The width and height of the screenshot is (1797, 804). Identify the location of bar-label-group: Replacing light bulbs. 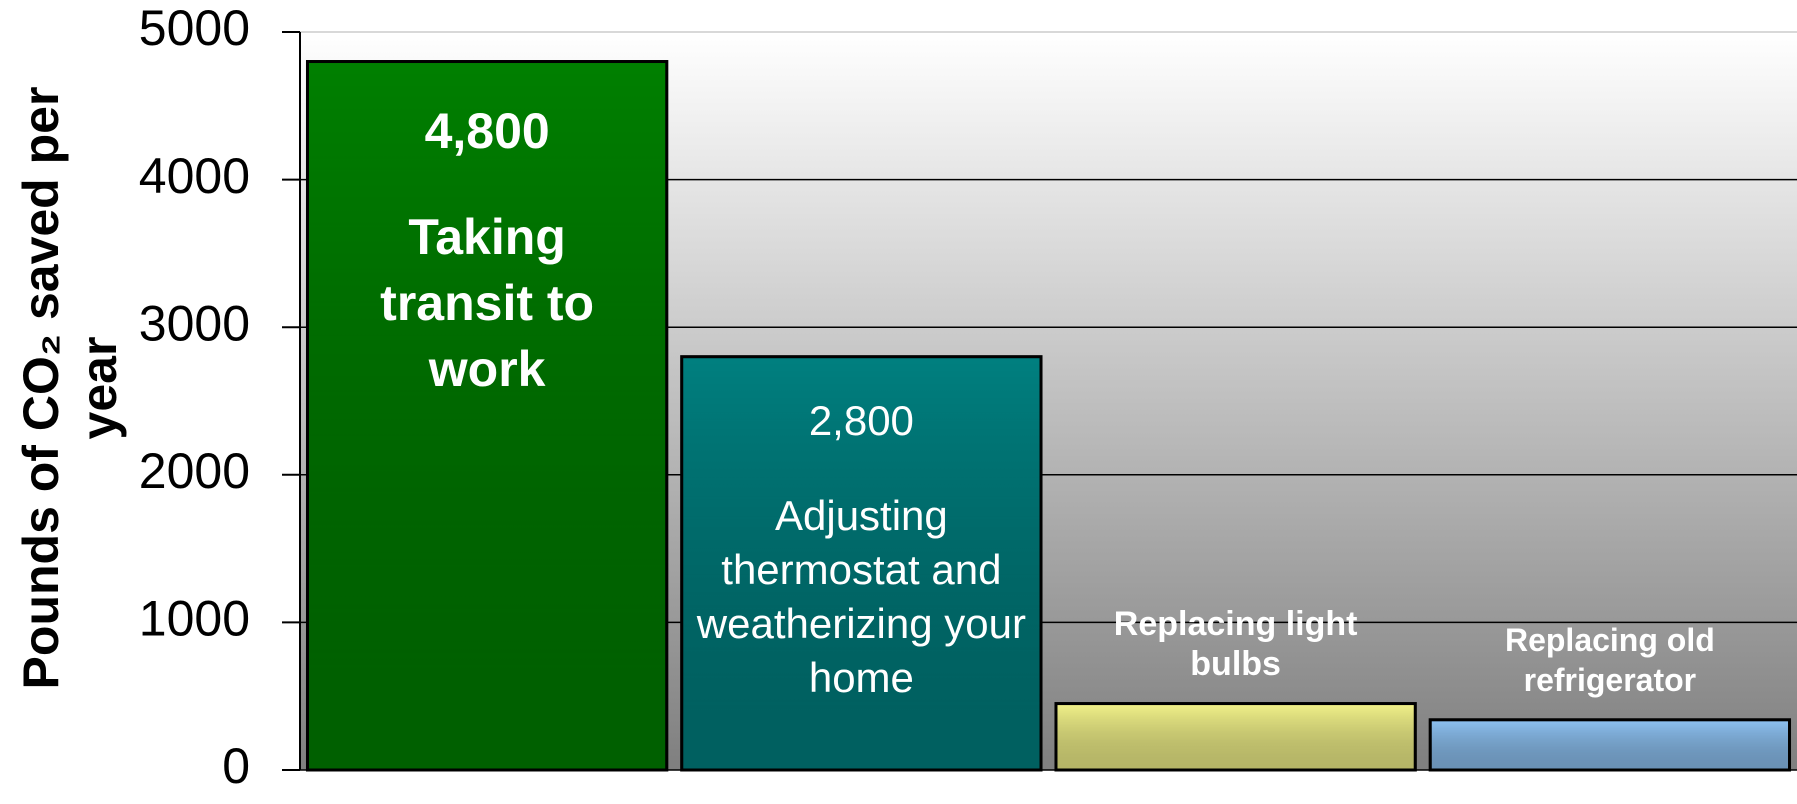
(1236, 644).